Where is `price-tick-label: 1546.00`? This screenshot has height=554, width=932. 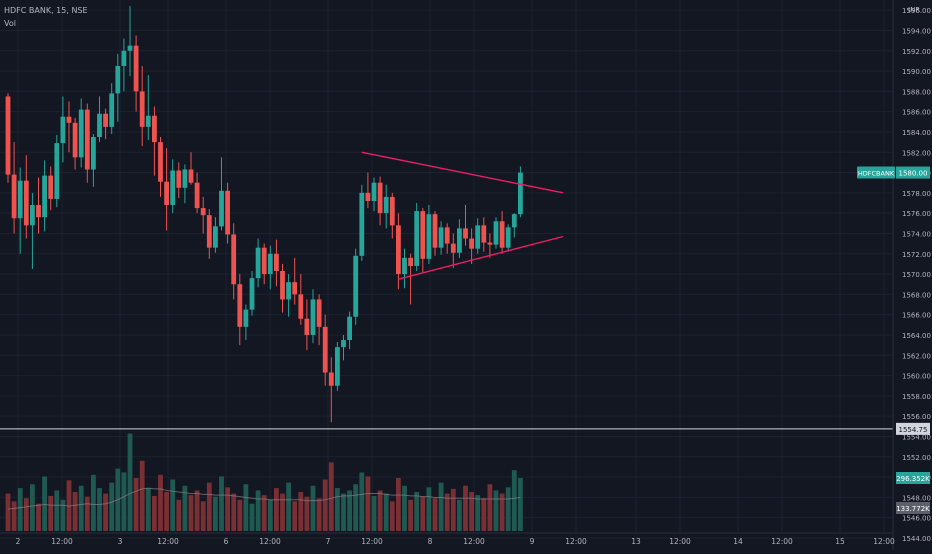 price-tick-label: 1546.00 is located at coordinates (916, 519).